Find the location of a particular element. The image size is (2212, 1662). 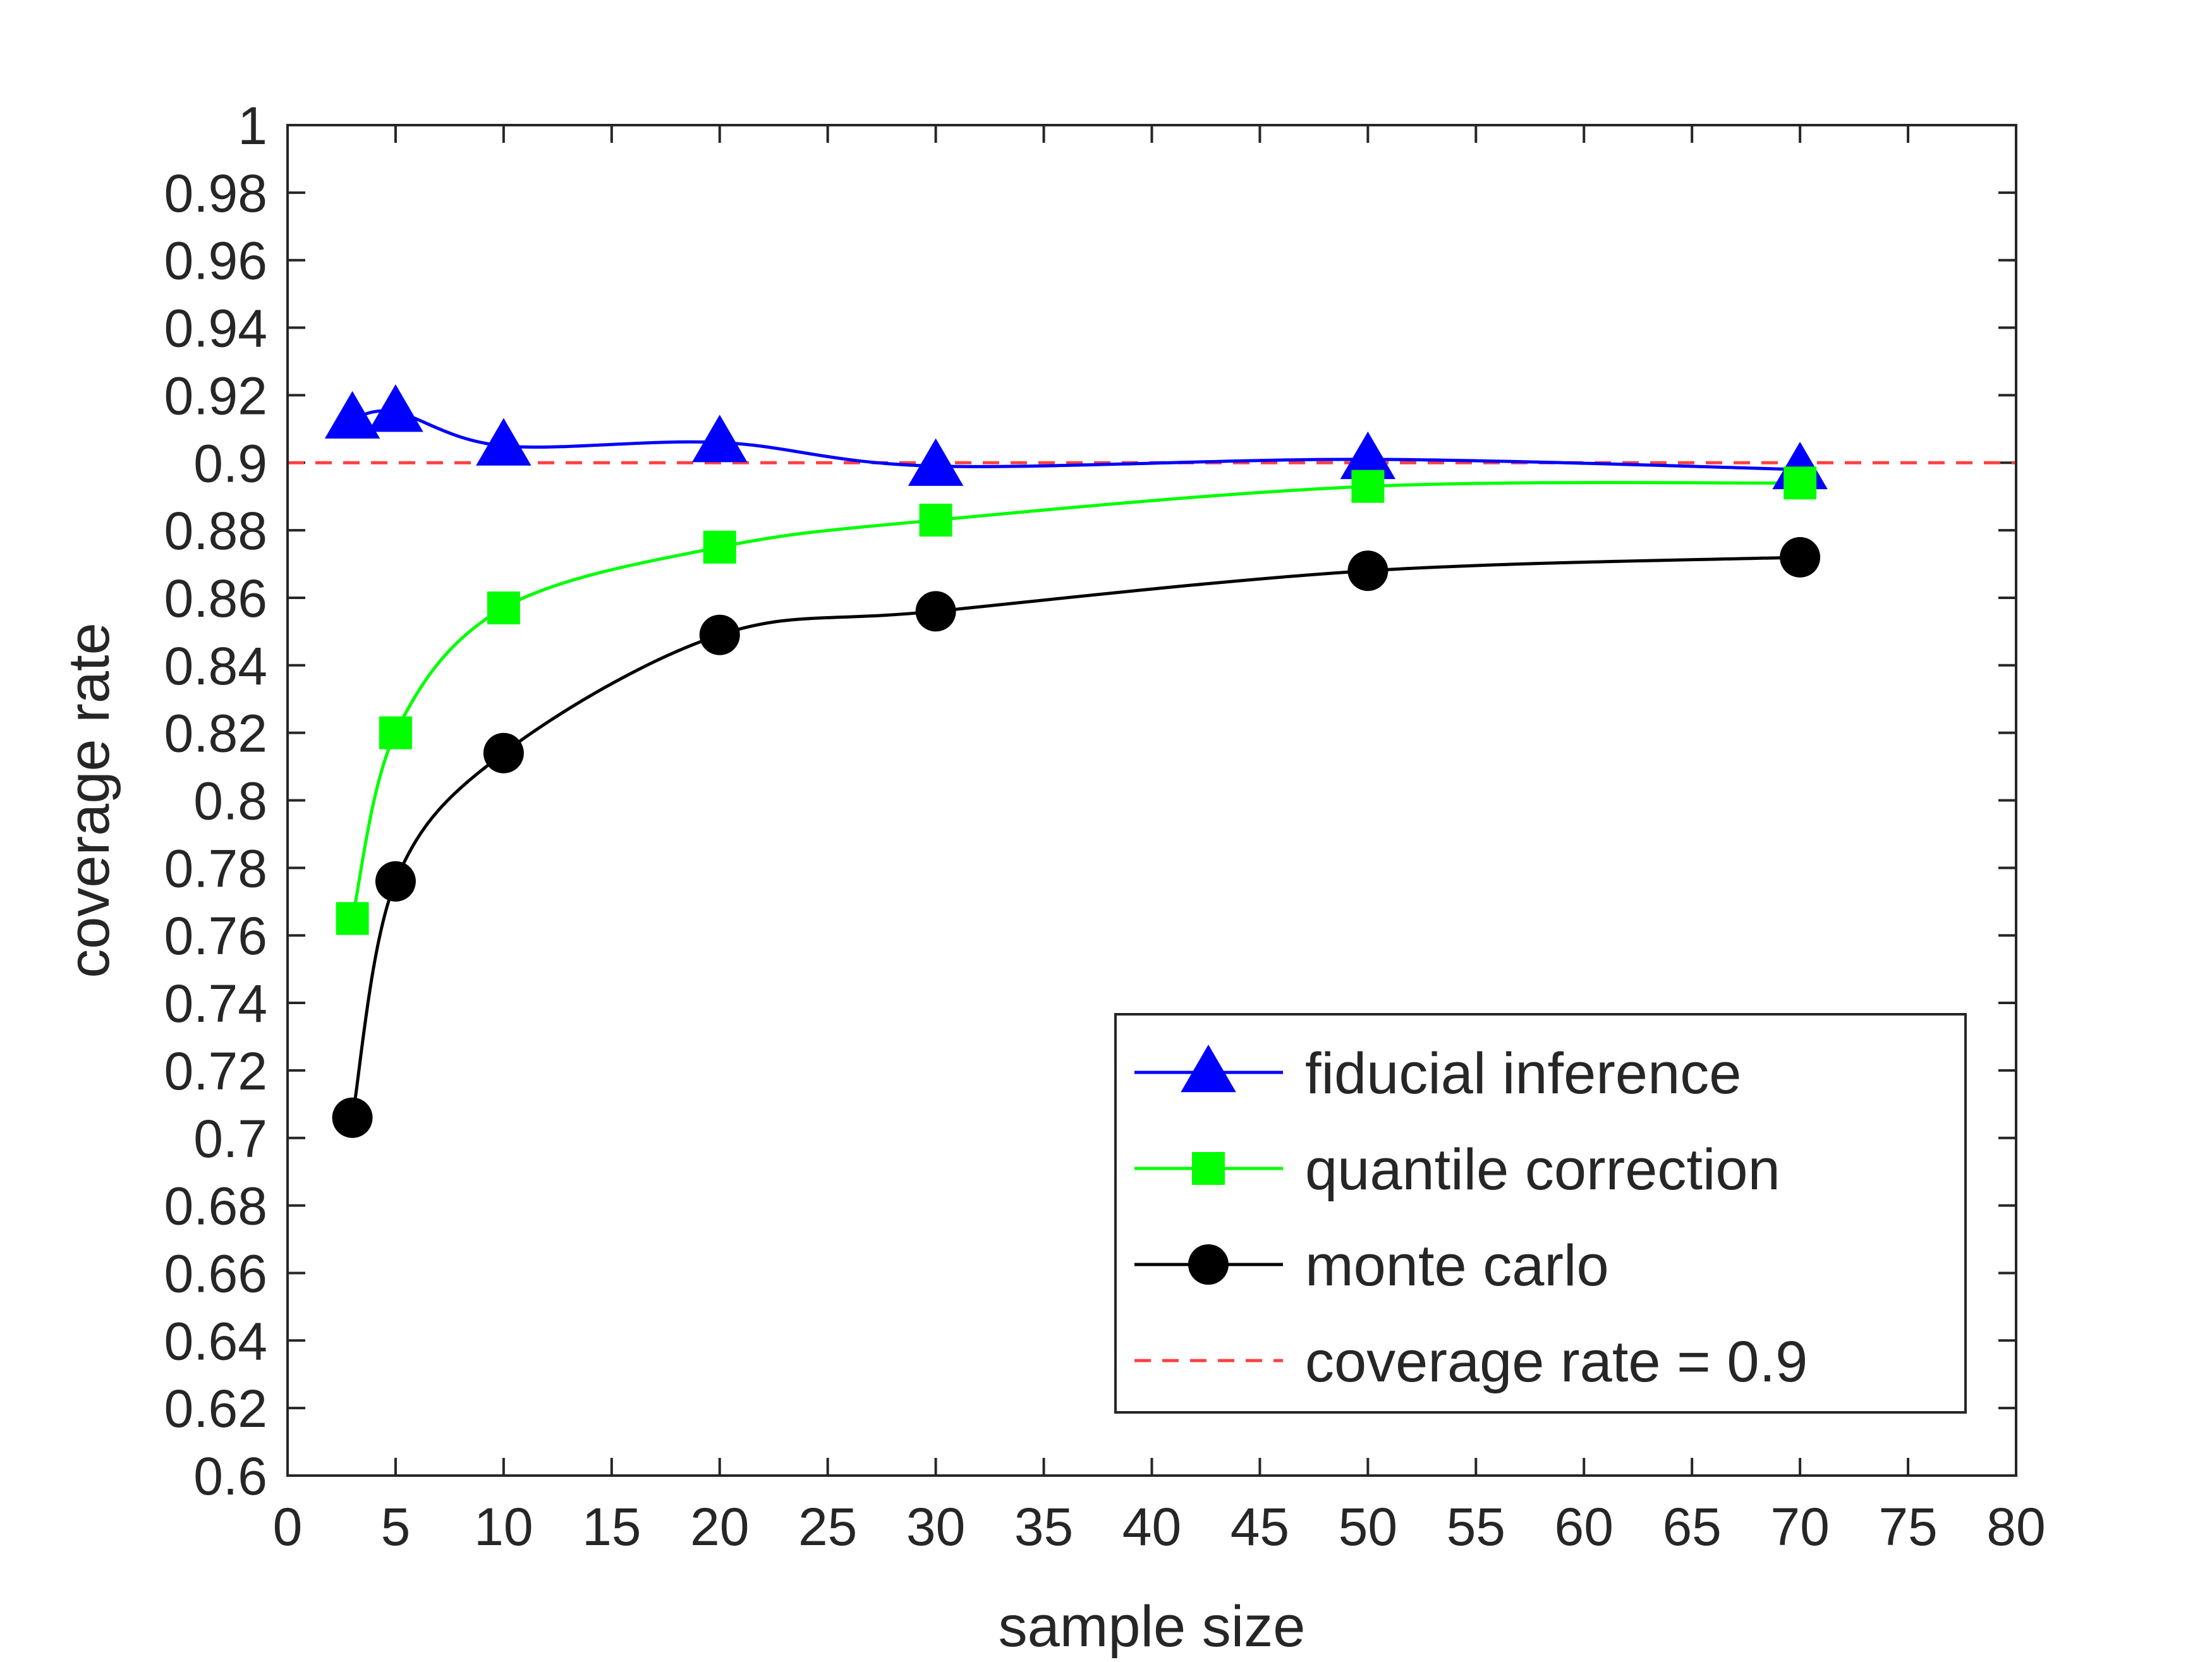

legend-label-coverage-rate-0-9: coverage rate = 0.9 is located at coordinates (1556, 1362).